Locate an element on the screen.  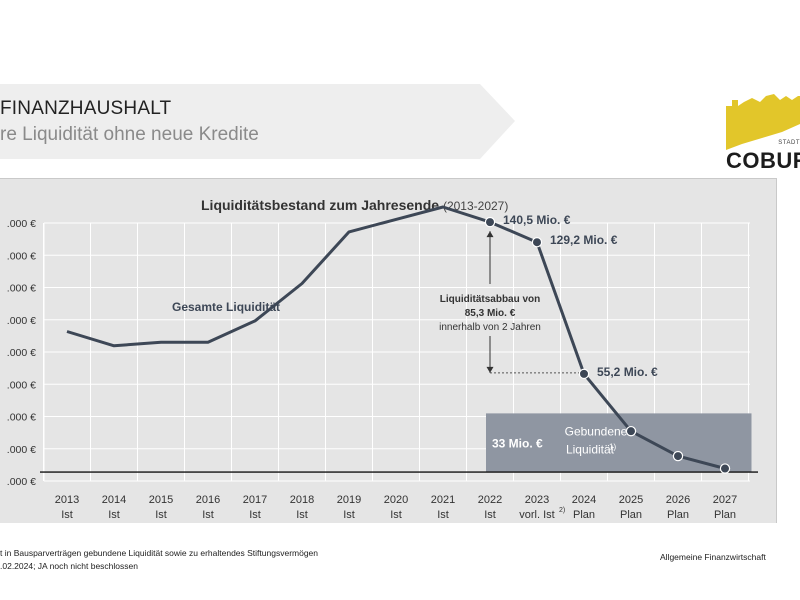
x-tick-year: 2021 is located at coordinates (443, 500).